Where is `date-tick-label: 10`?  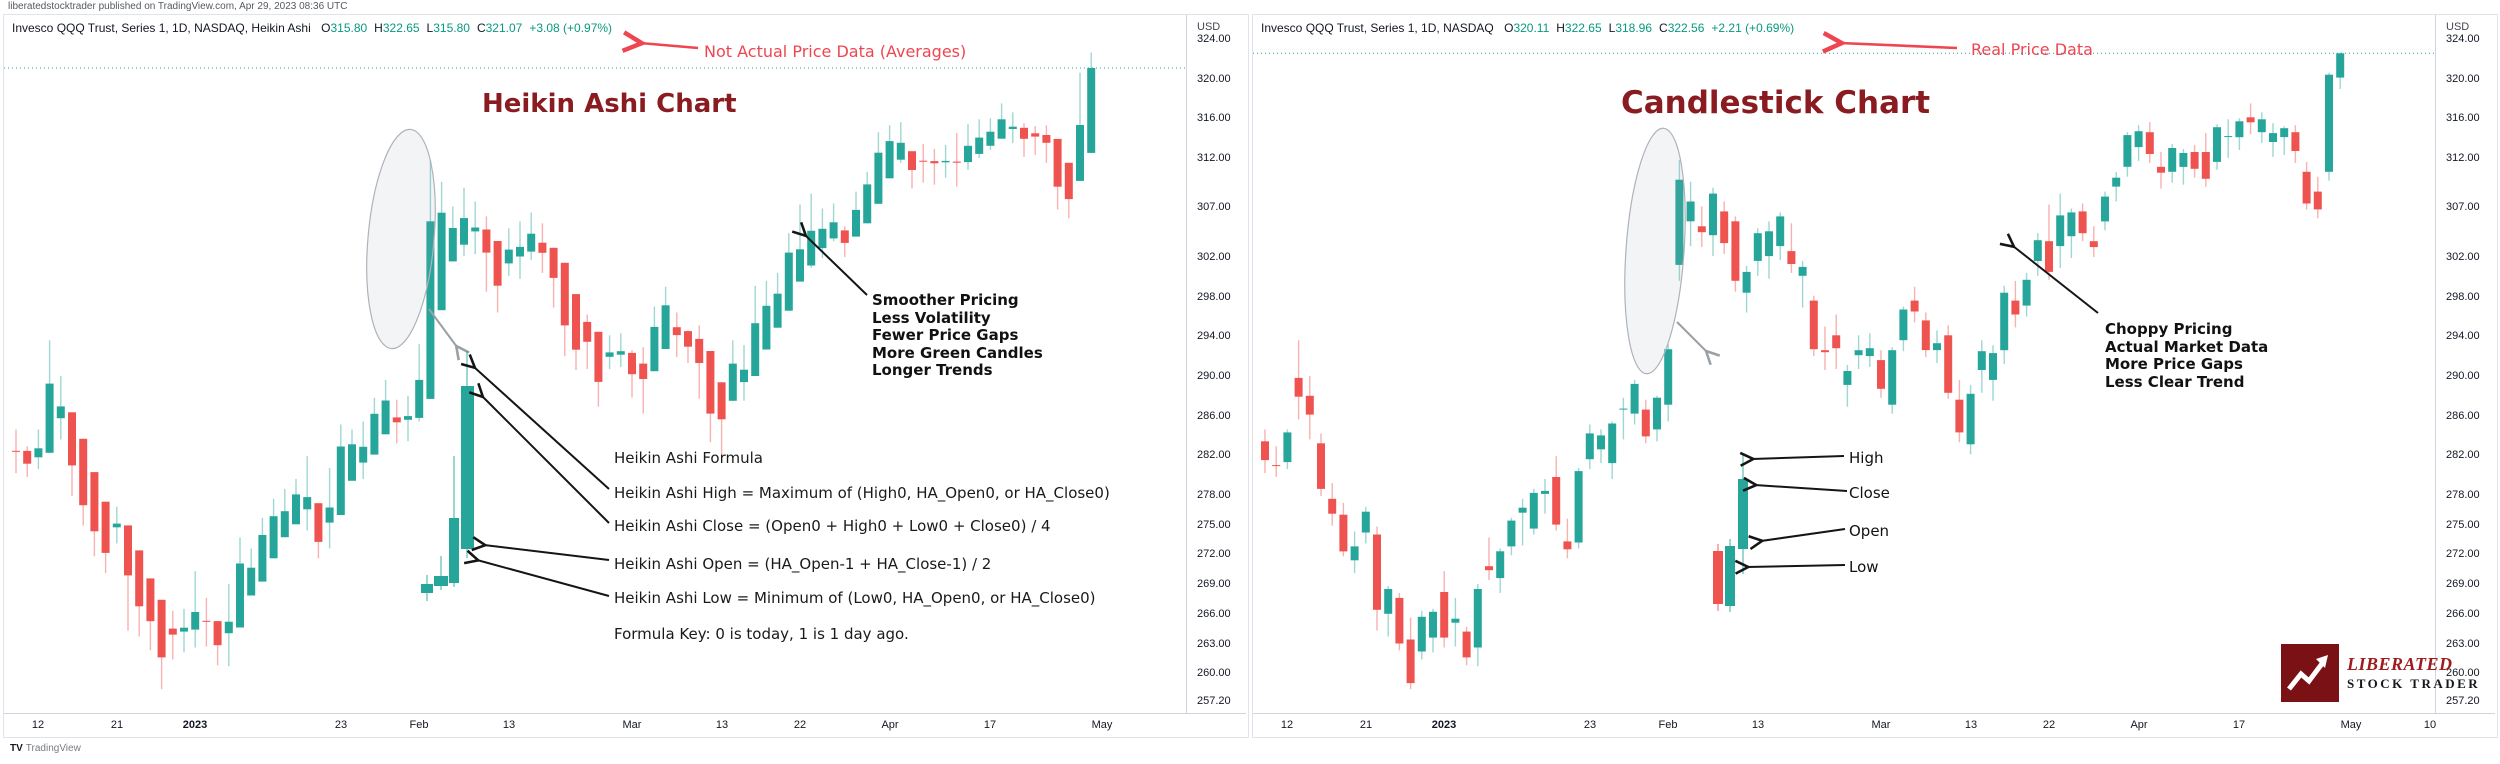
date-tick-label: 10 is located at coordinates (2430, 725).